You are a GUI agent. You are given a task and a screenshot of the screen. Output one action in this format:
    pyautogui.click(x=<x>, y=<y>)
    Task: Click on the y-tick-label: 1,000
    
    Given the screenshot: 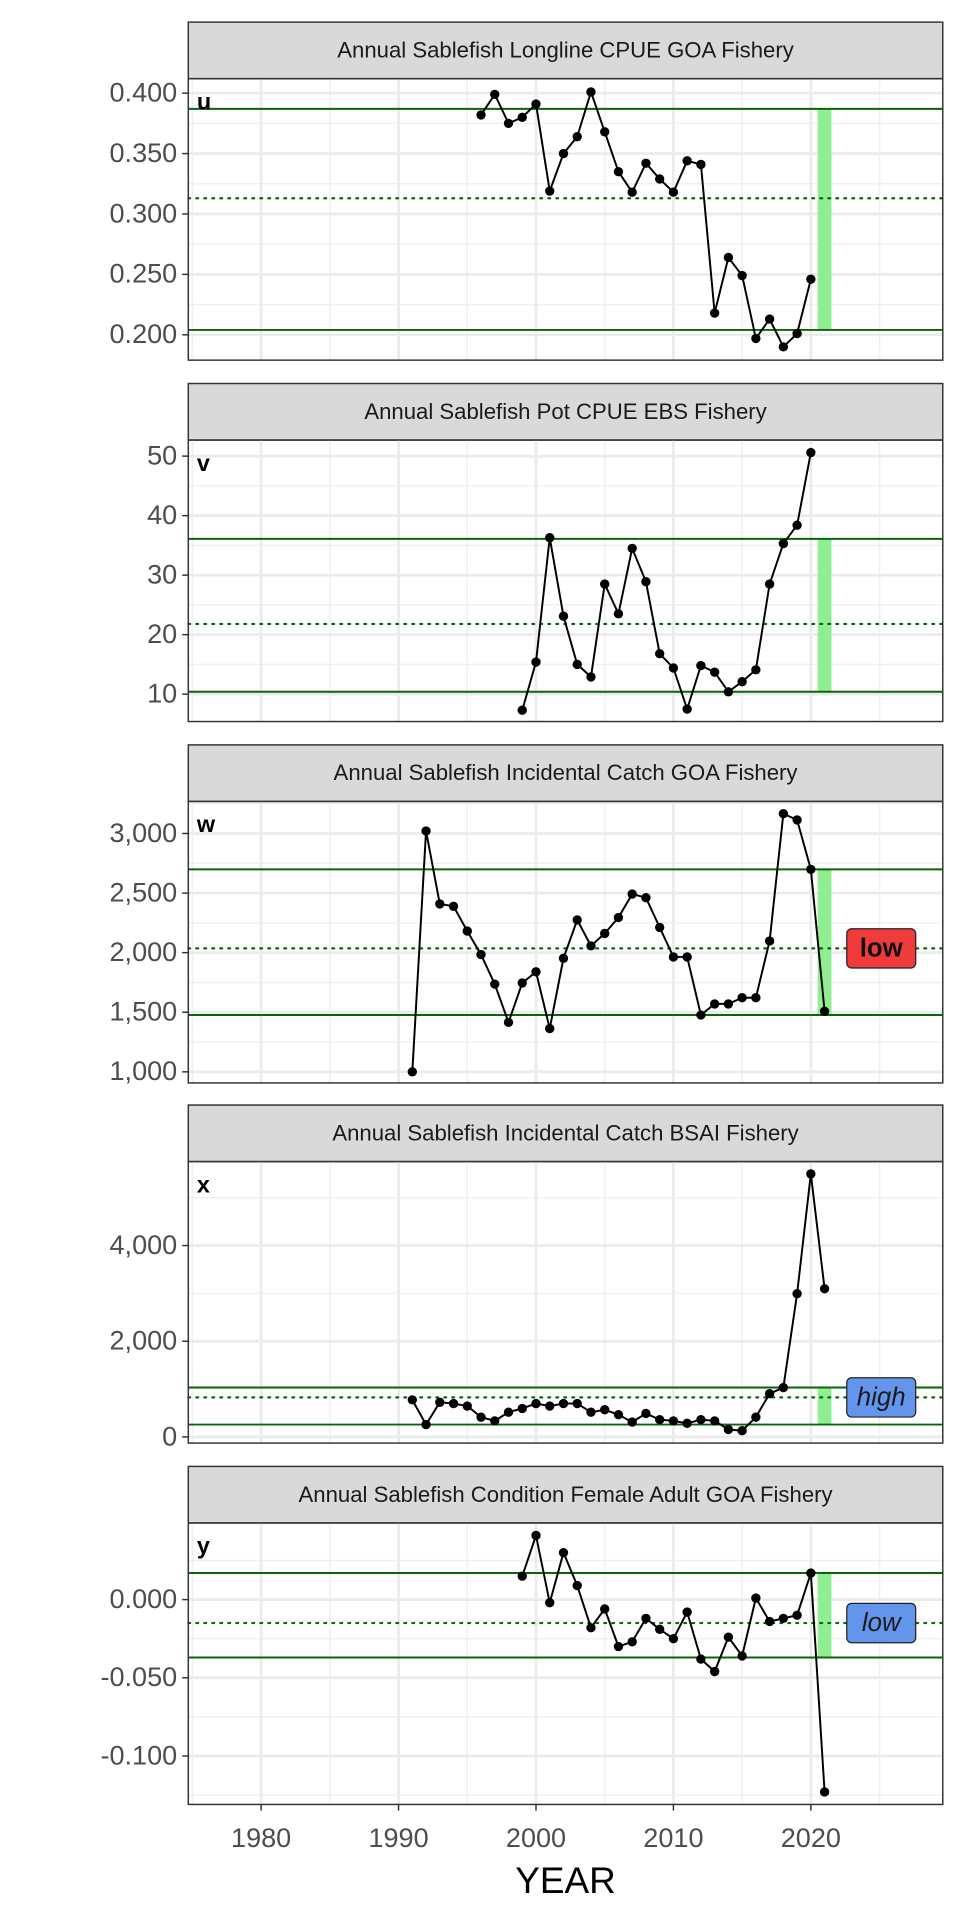 What is the action you would take?
    pyautogui.click(x=143, y=1071)
    